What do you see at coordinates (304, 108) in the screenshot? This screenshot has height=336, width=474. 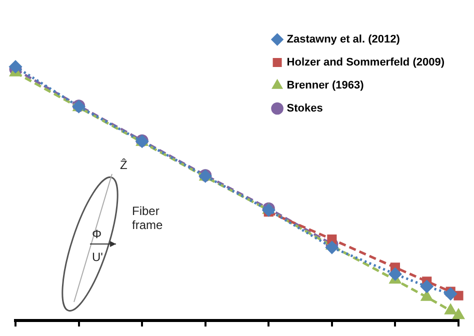 I see `legend-label: Stokes` at bounding box center [304, 108].